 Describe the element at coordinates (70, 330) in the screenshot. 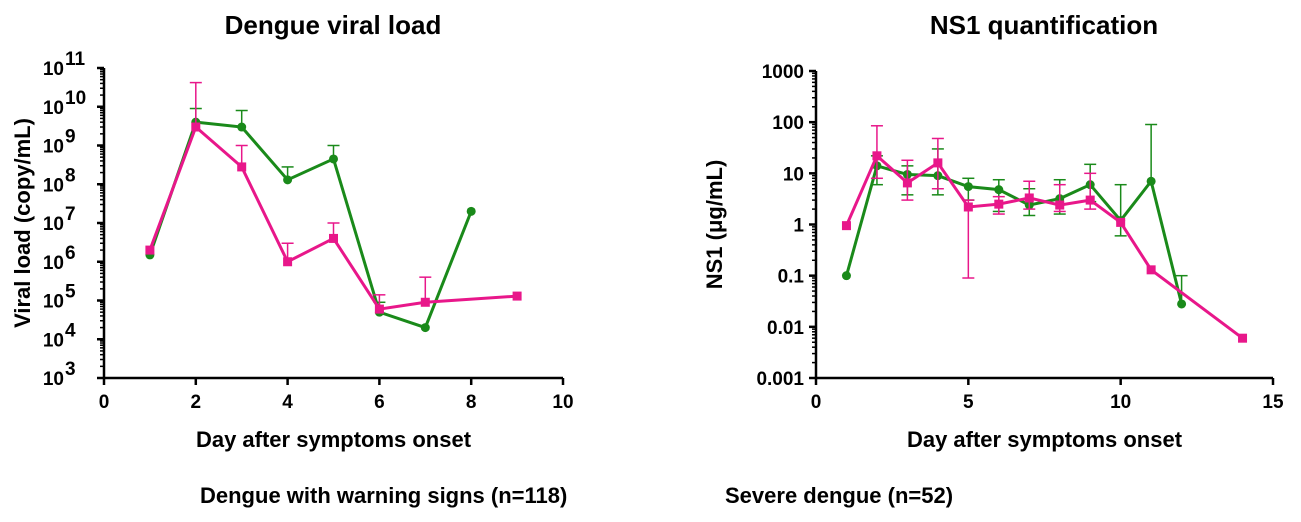

I see `y-tick-exponent: 4` at that location.